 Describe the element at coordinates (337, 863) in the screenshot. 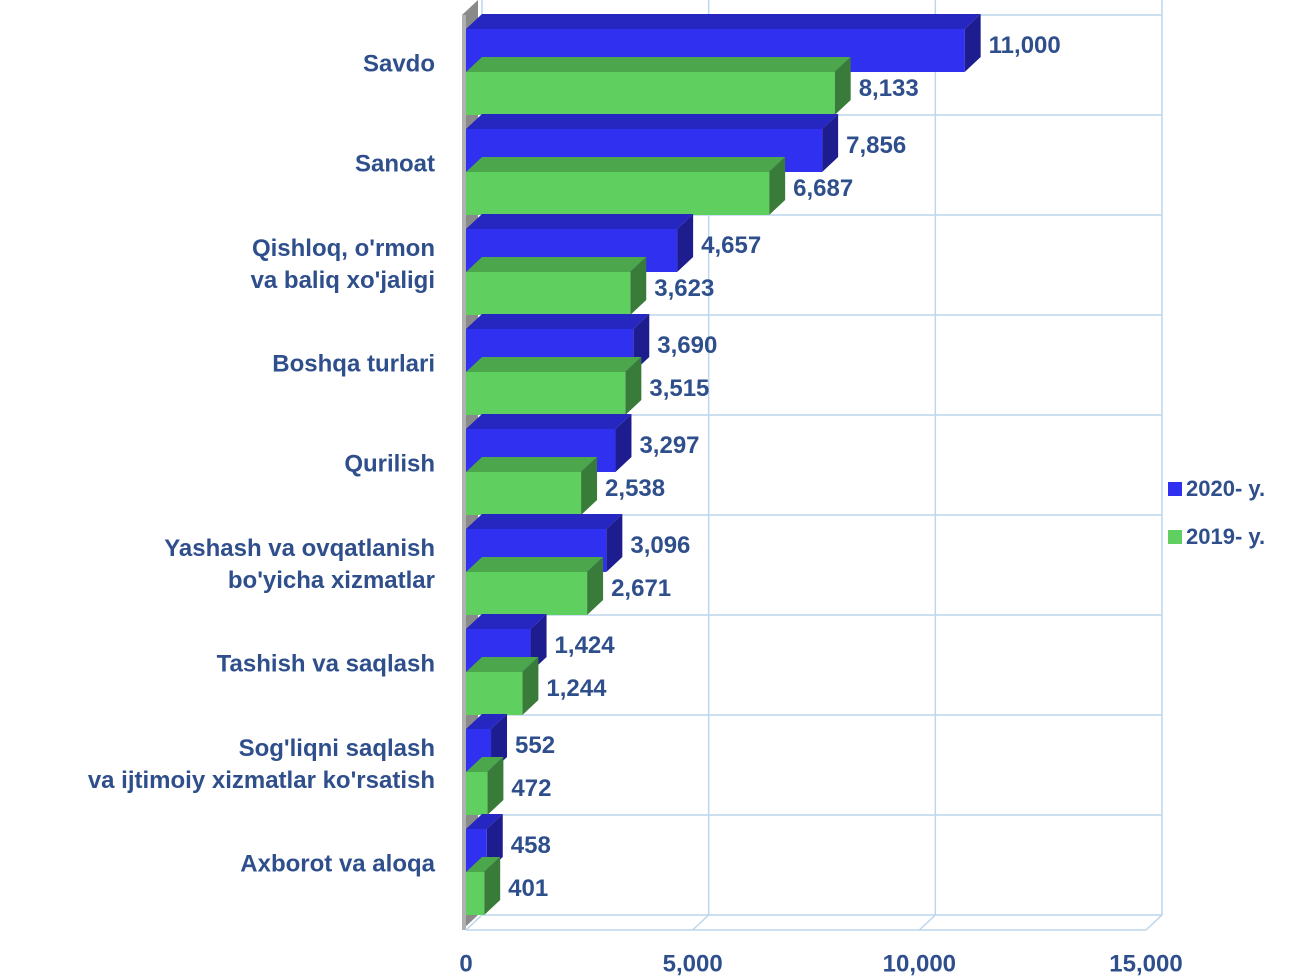

I see `y-tick-label: Axborot va aloqa` at that location.